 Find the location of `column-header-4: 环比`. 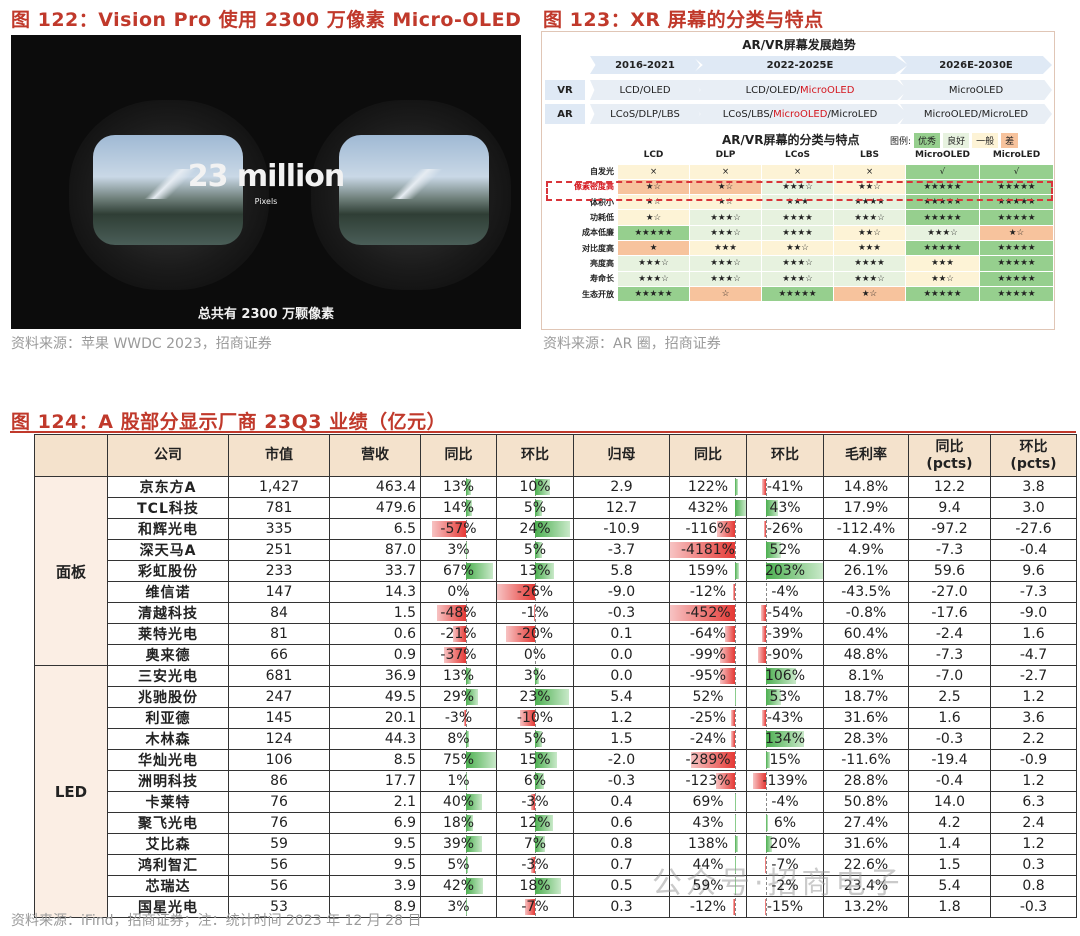

column-header-4: 环比 is located at coordinates (535, 455).